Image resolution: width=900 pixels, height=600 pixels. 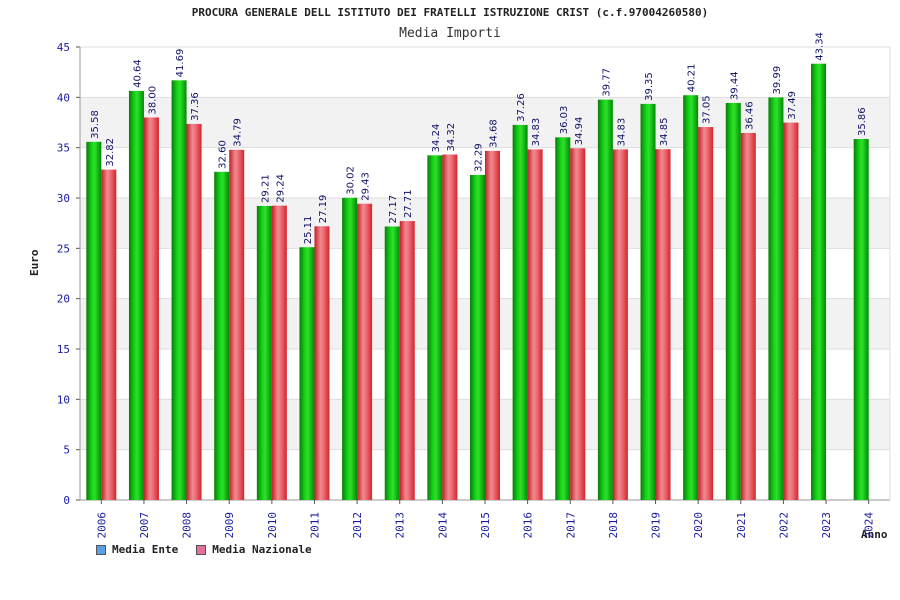 I want to click on y-tick-label: 10, so click(x=63, y=399).